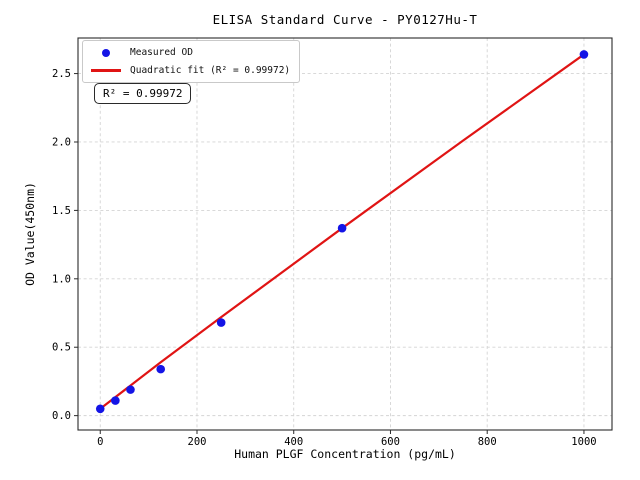  I want to click on y-tick-label: 1.0, so click(61, 279).